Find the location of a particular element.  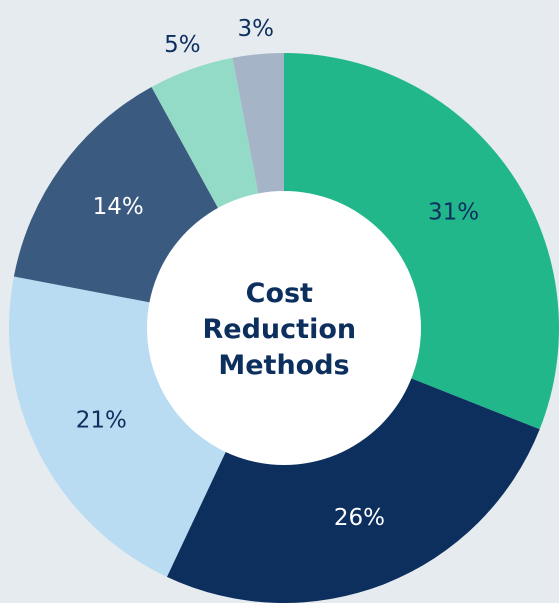

data-label: 21% is located at coordinates (101, 421).